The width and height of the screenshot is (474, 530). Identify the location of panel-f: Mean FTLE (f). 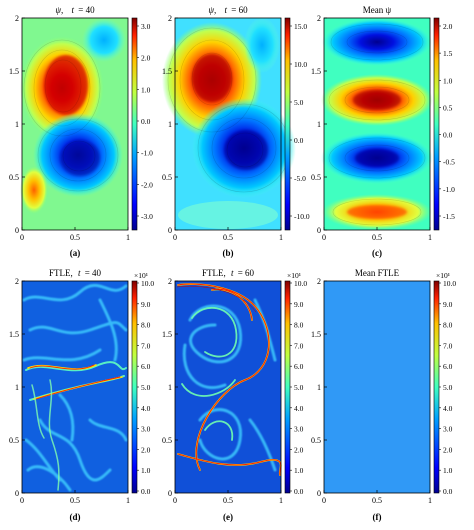
(377, 395).